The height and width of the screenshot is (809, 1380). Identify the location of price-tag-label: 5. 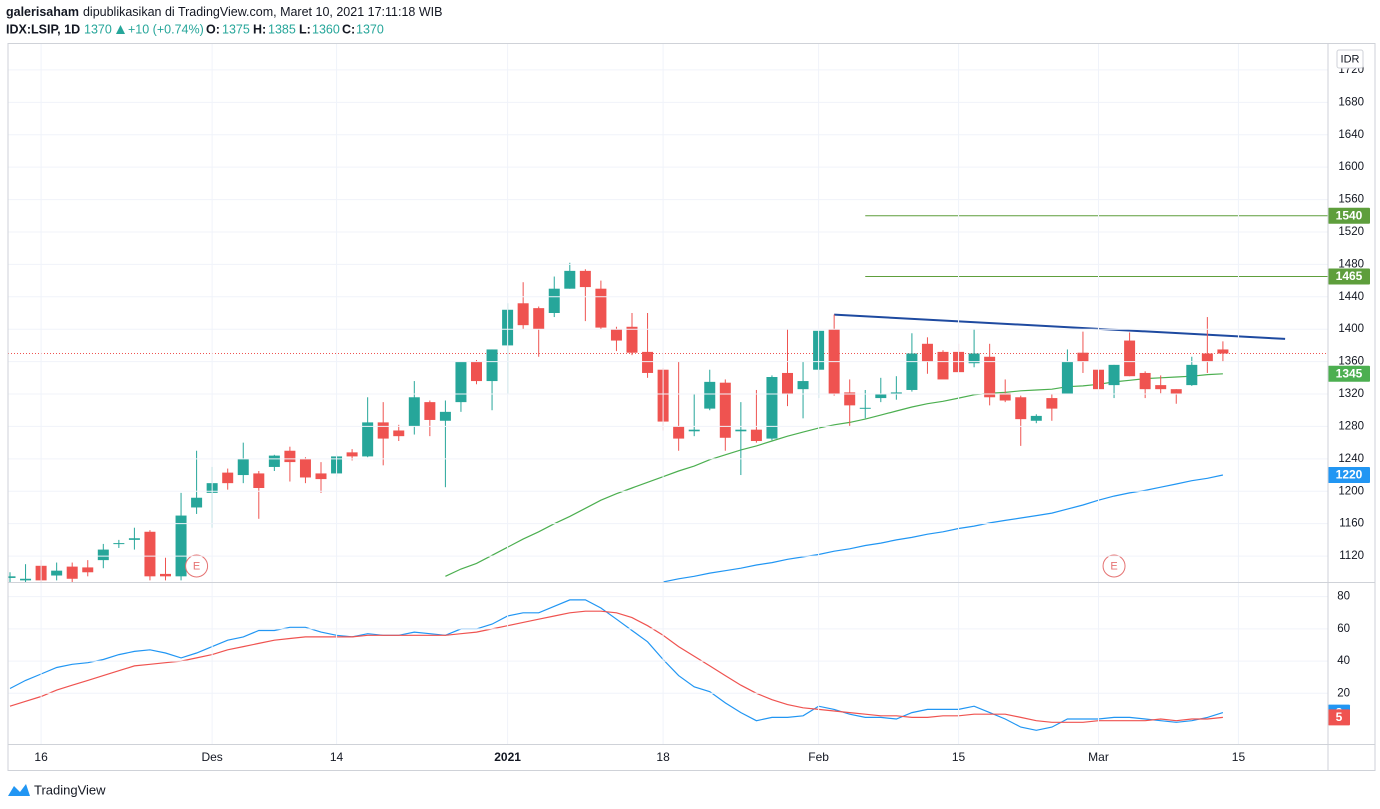
(1339, 717).